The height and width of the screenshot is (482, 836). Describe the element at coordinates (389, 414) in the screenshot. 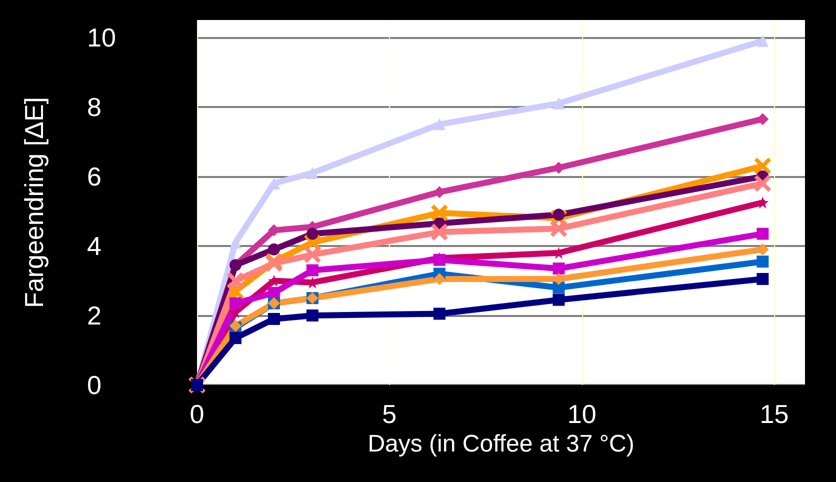

I see `x-tick-label: 5` at that location.